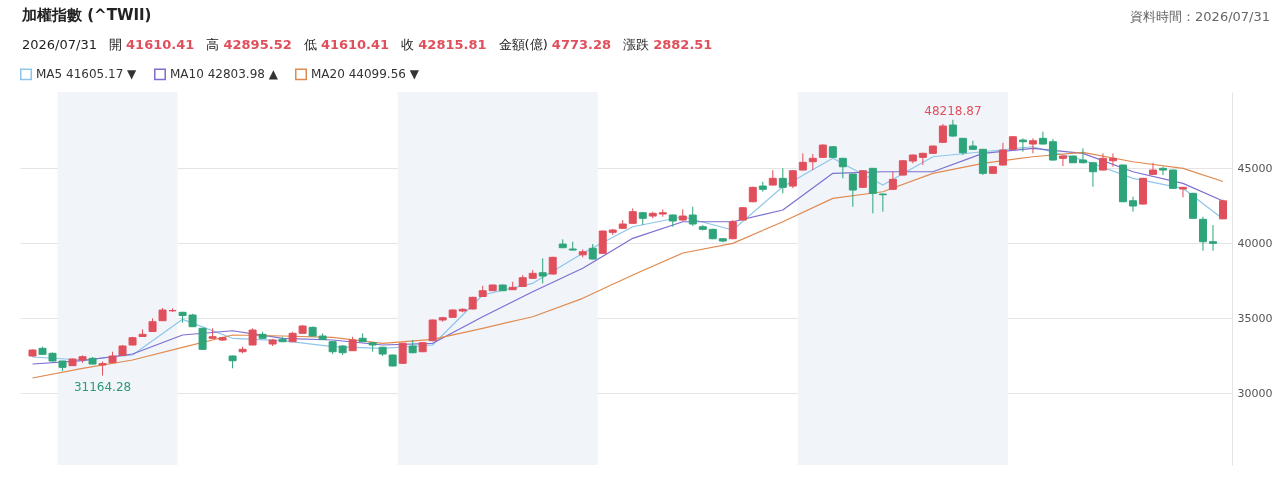 This screenshot has height=480, width=1280. Describe the element at coordinates (1255, 318) in the screenshot. I see `y-tick-label: 35000` at that location.